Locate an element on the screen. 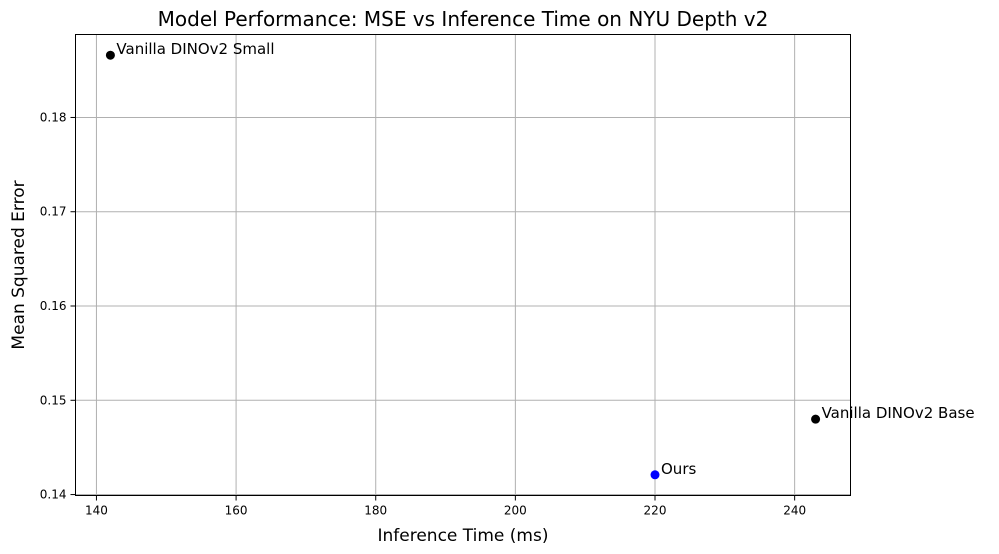 The image size is (999, 554). y-axis-label: Mean Squared Error is located at coordinates (19, 264).